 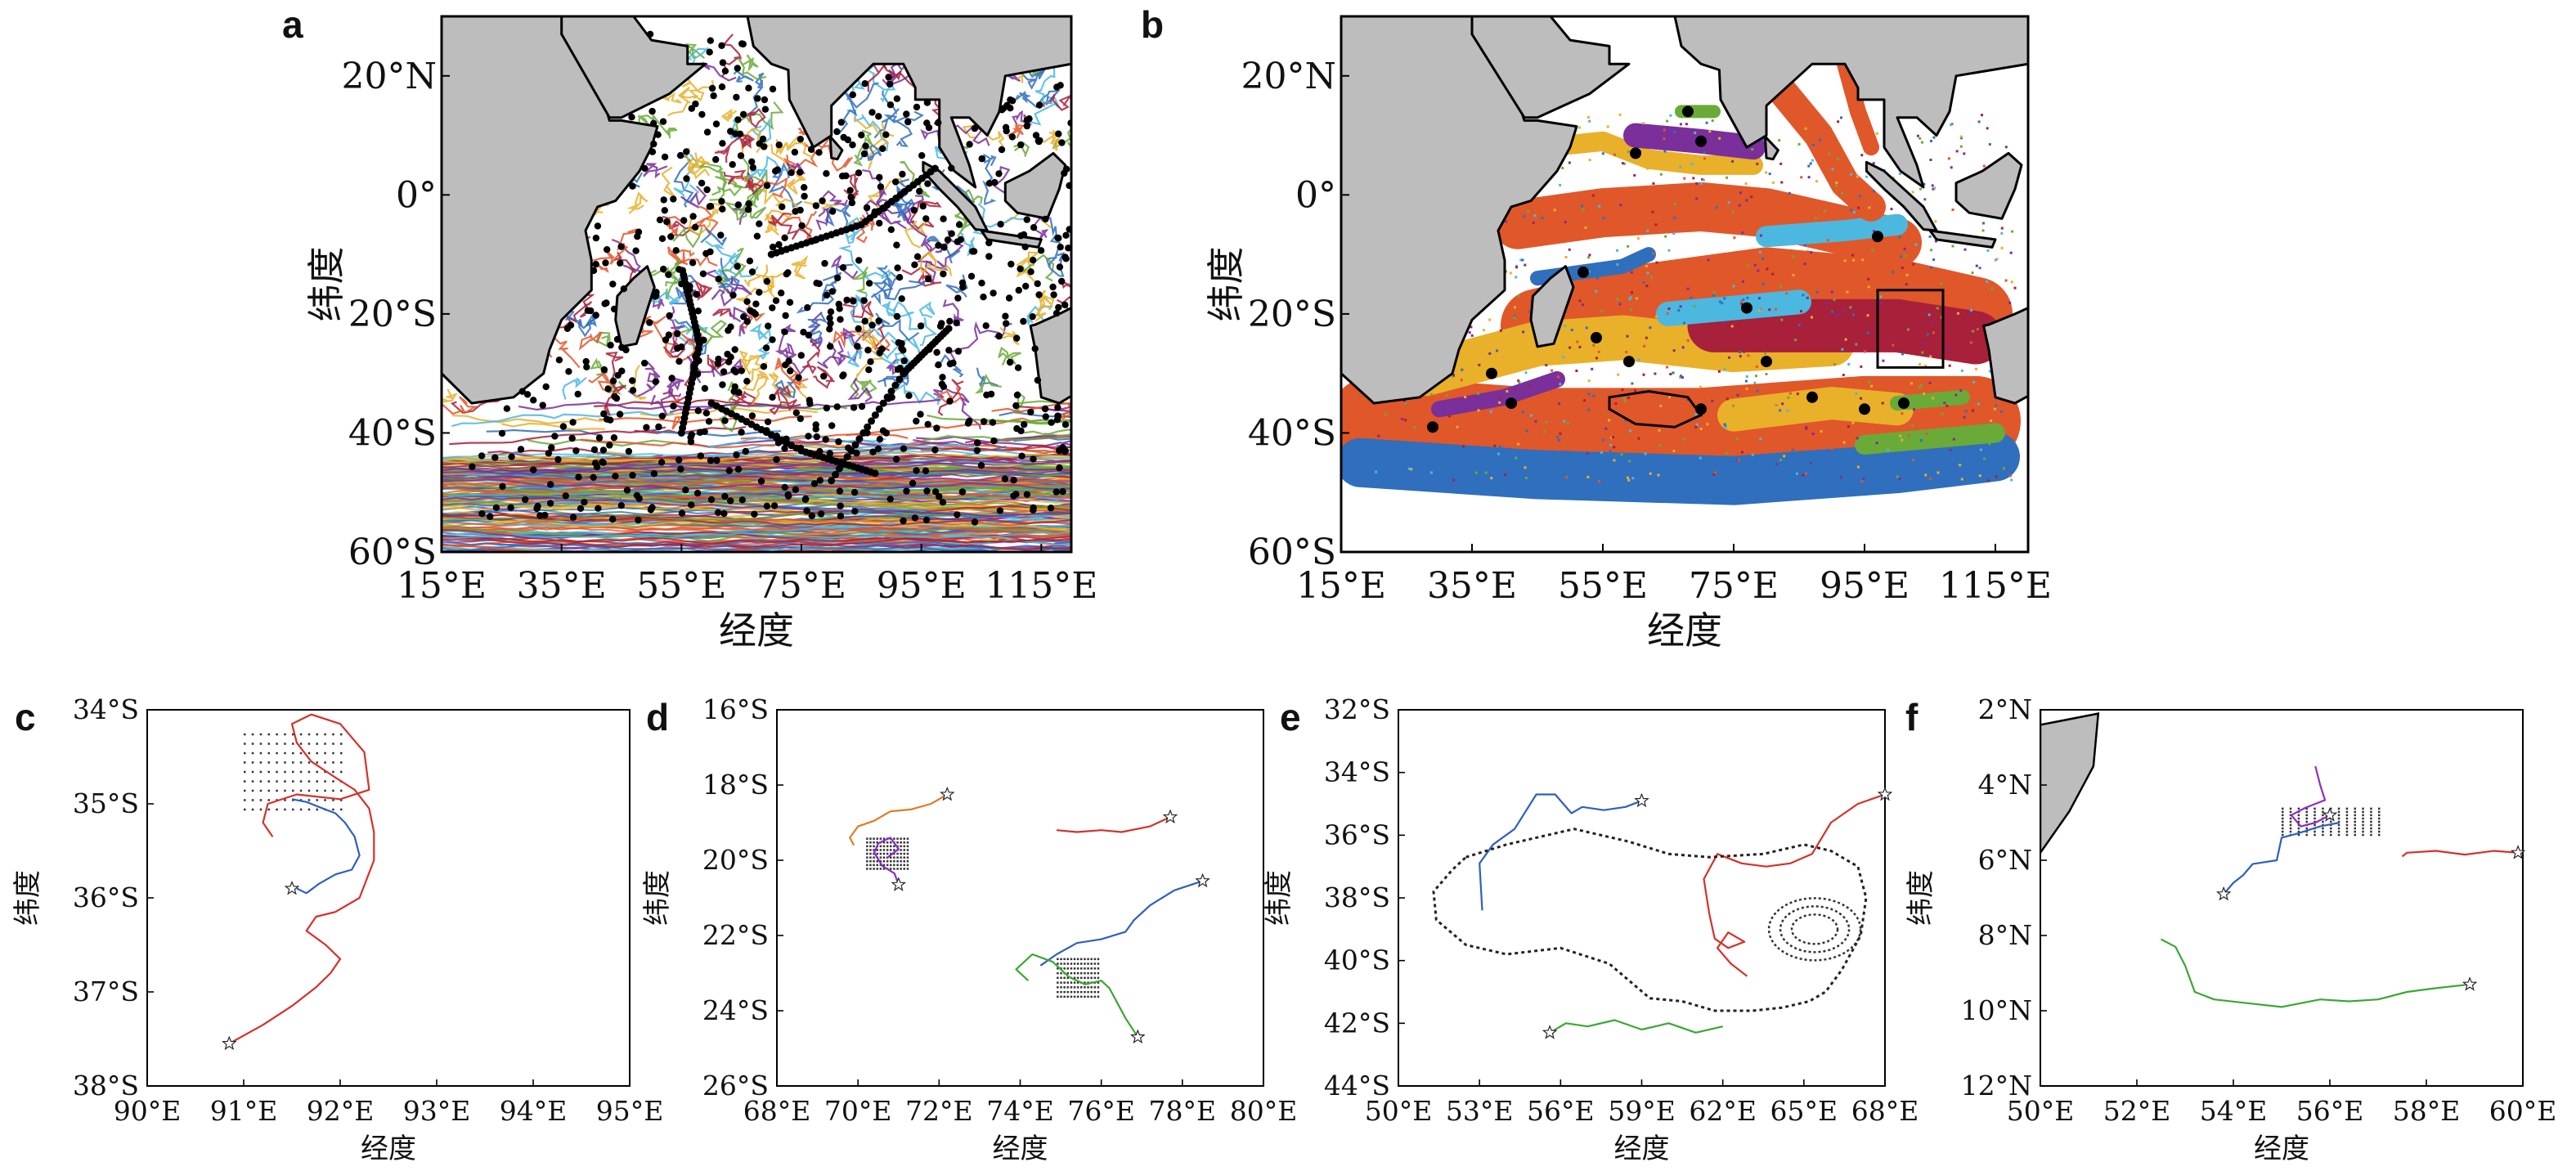 What do you see at coordinates (1203, 880) in the screenshot?
I see `d-start-marker` at bounding box center [1203, 880].